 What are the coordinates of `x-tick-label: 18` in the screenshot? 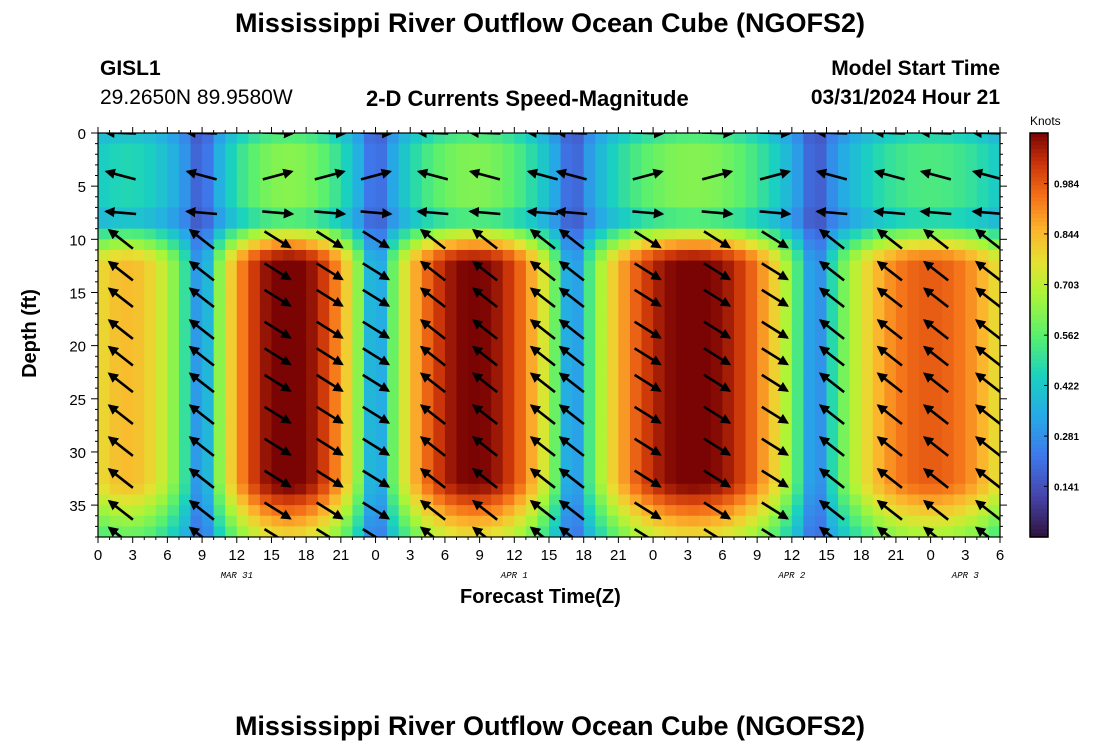 It's located at (306, 555).